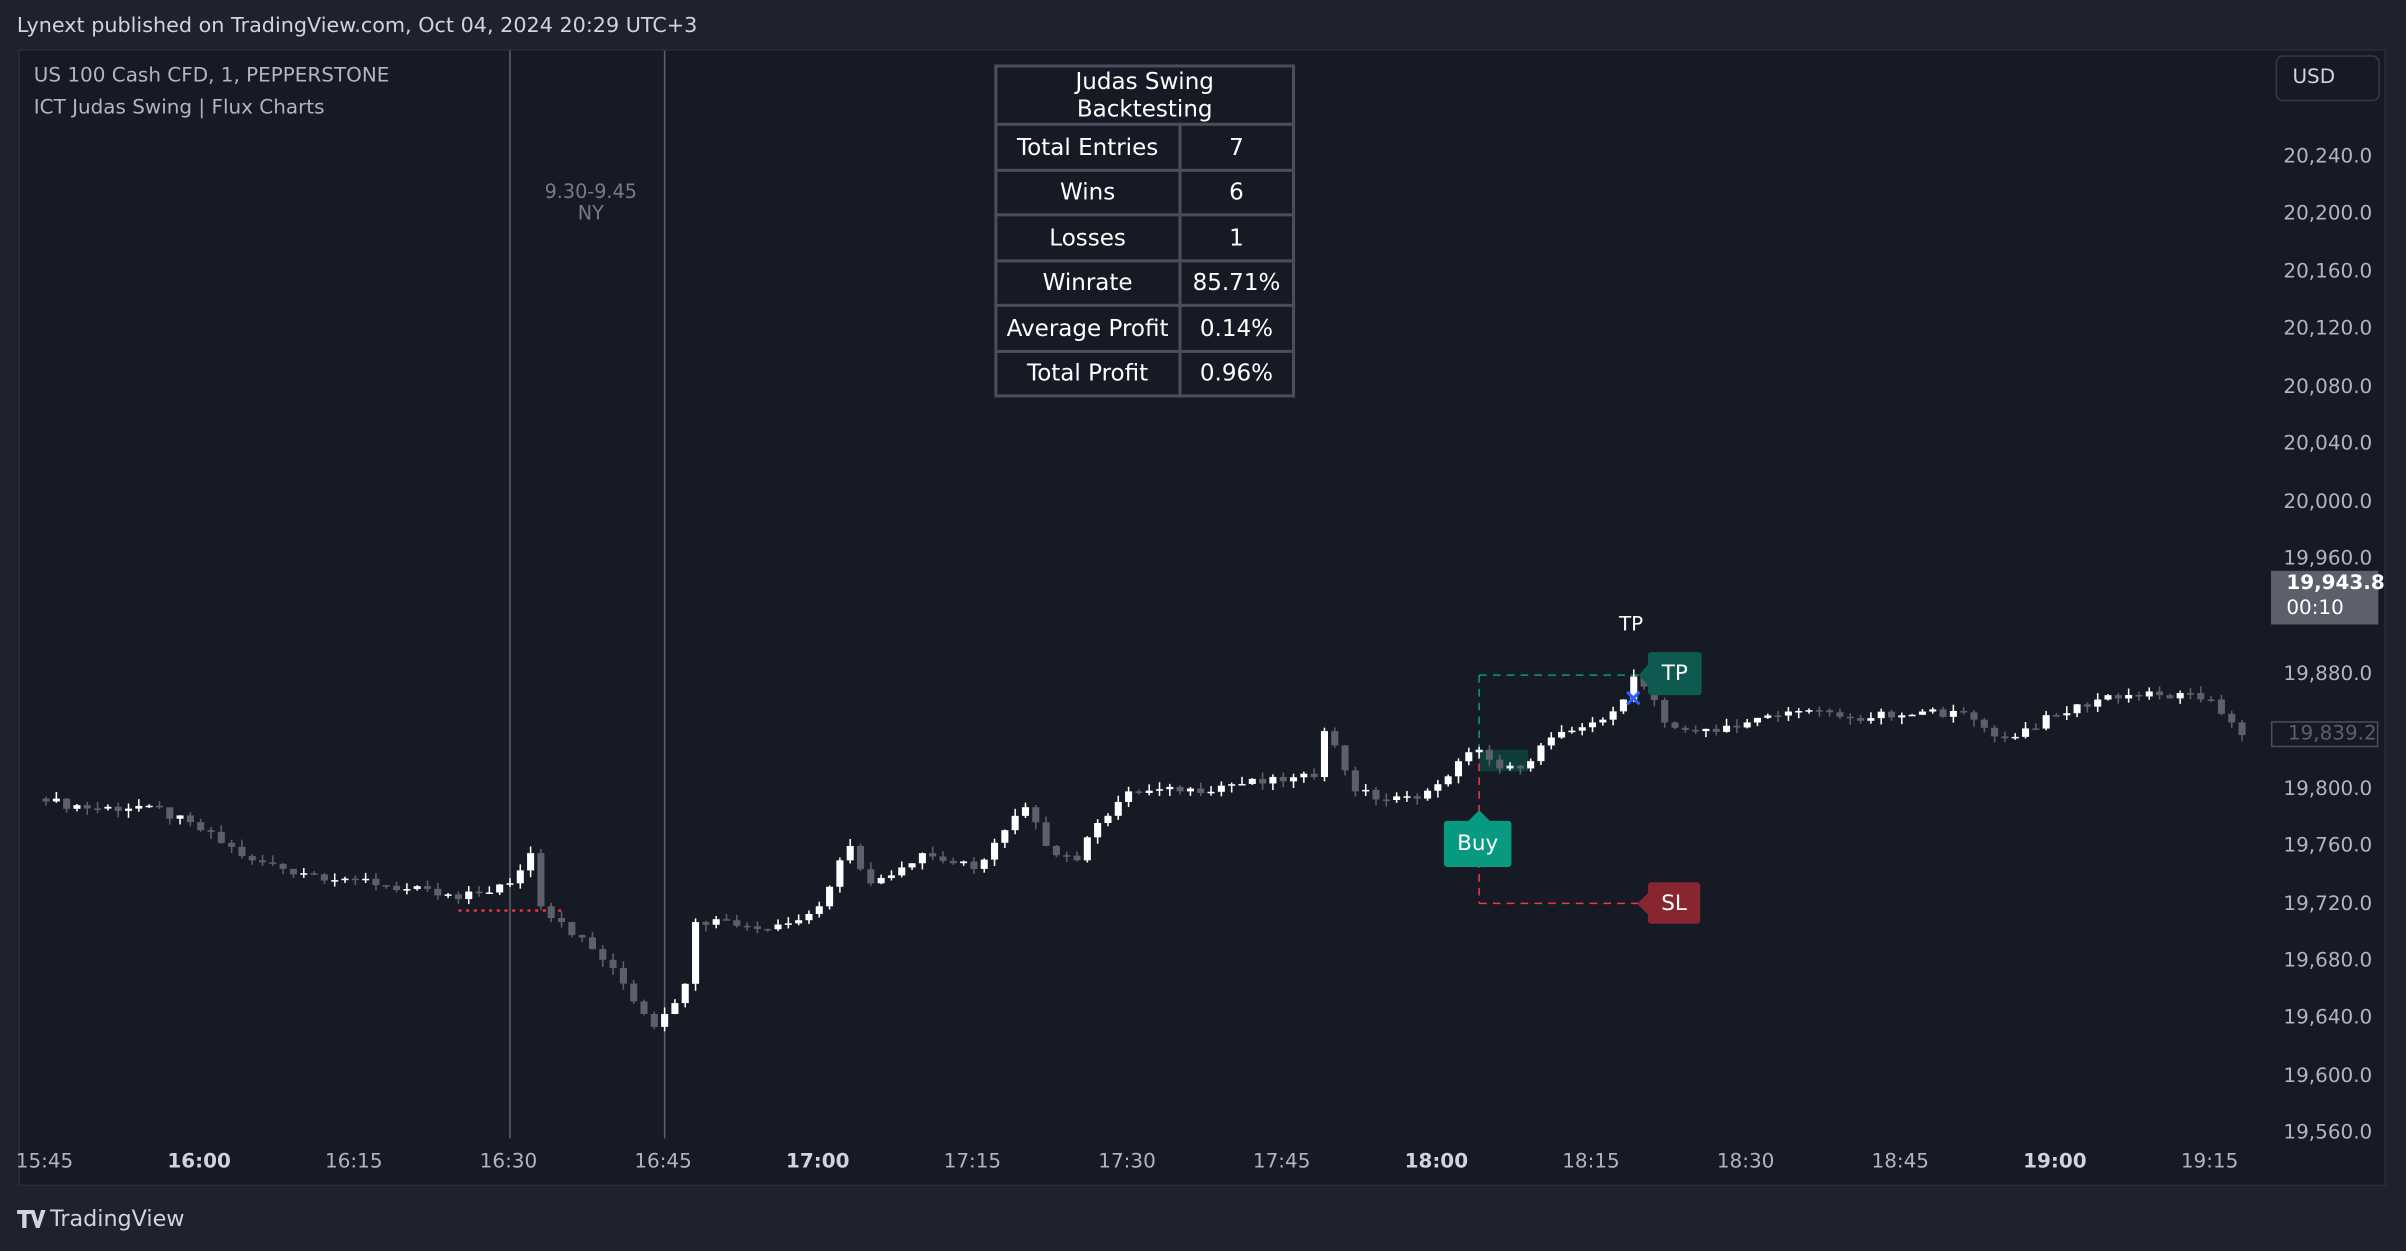 The height and width of the screenshot is (1251, 2406). I want to click on time-tick: 16:00, so click(199, 1162).